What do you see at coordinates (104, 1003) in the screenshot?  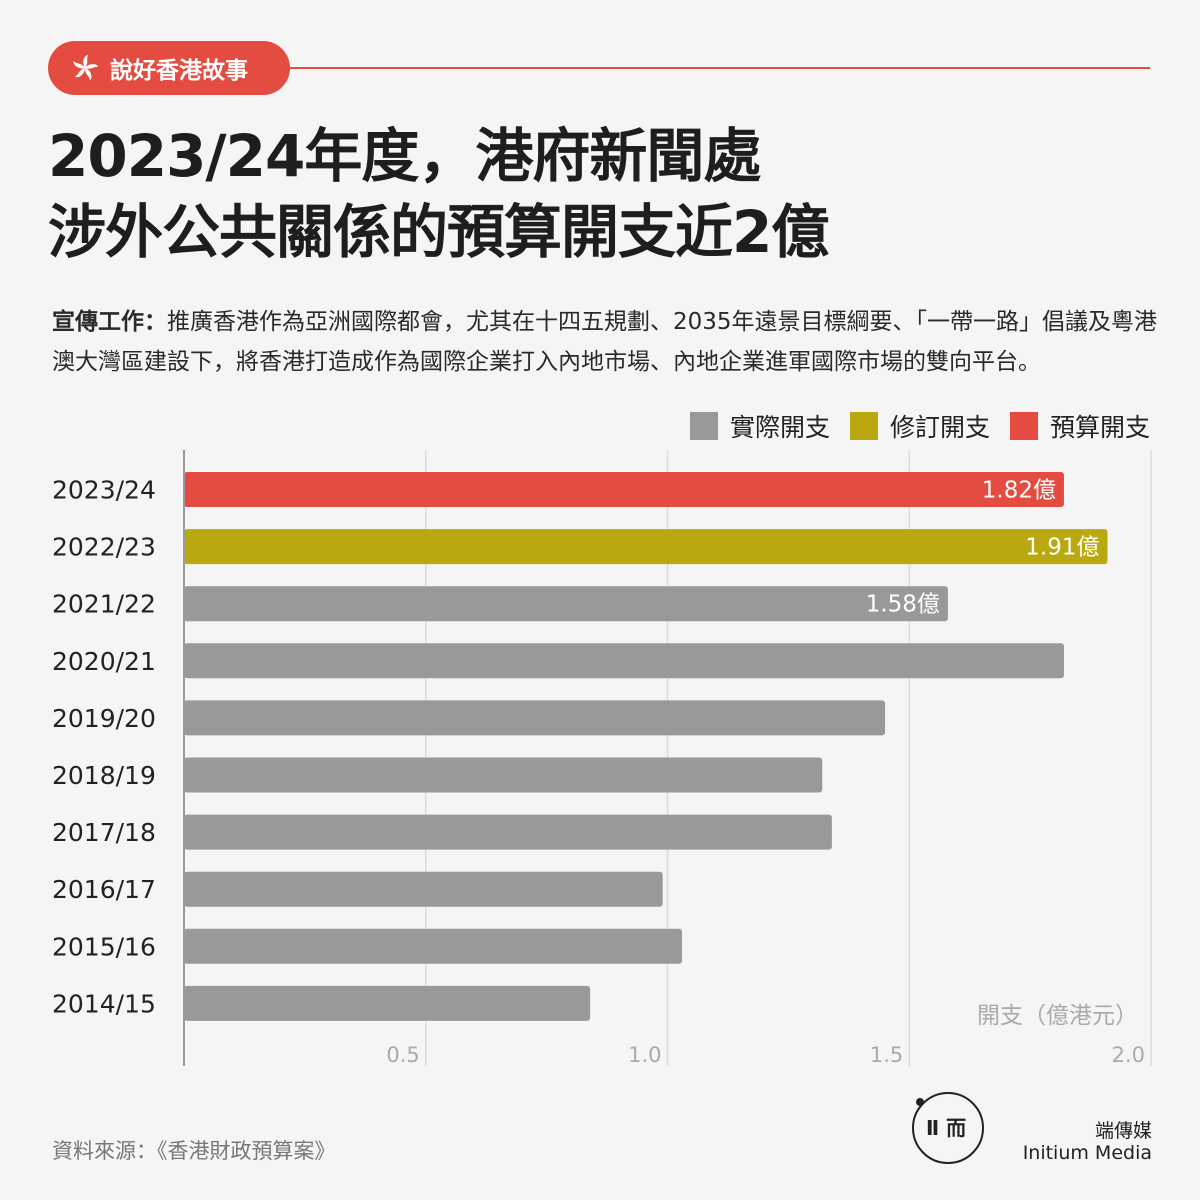 I see `y-category-label: 2014/15` at bounding box center [104, 1003].